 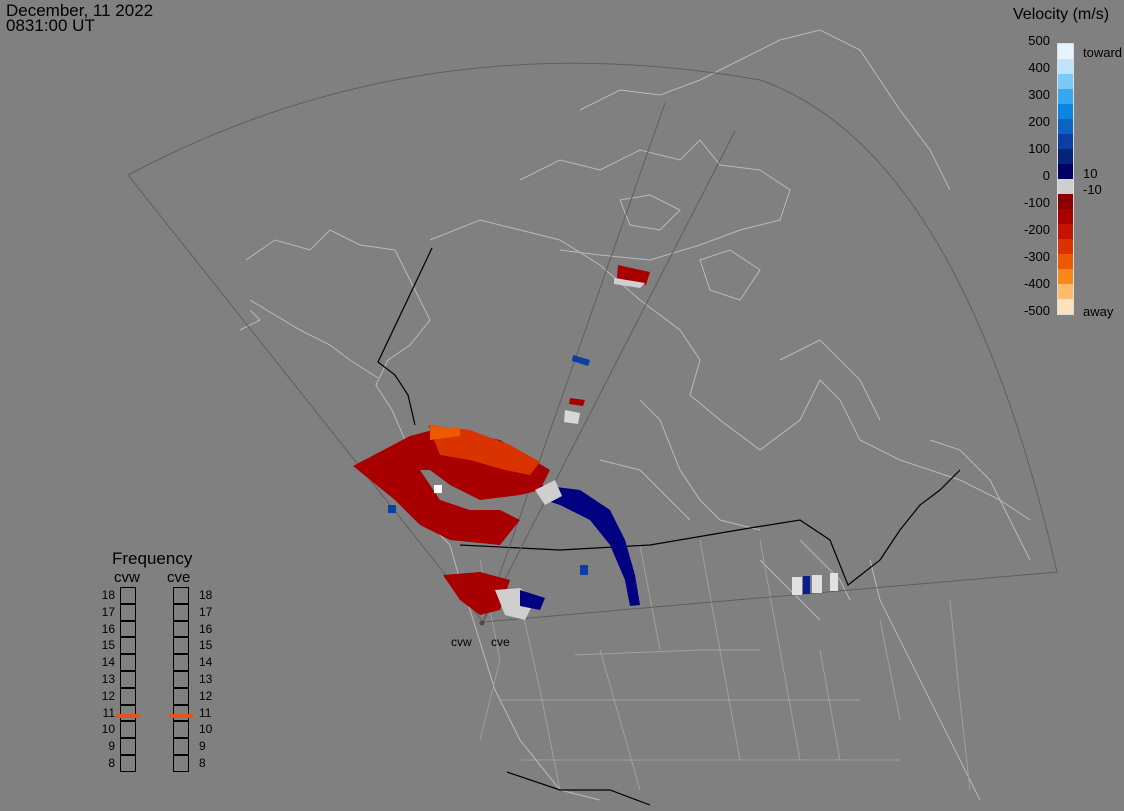 I want to click on colorbar-tick: 200, so click(x=1039, y=121).